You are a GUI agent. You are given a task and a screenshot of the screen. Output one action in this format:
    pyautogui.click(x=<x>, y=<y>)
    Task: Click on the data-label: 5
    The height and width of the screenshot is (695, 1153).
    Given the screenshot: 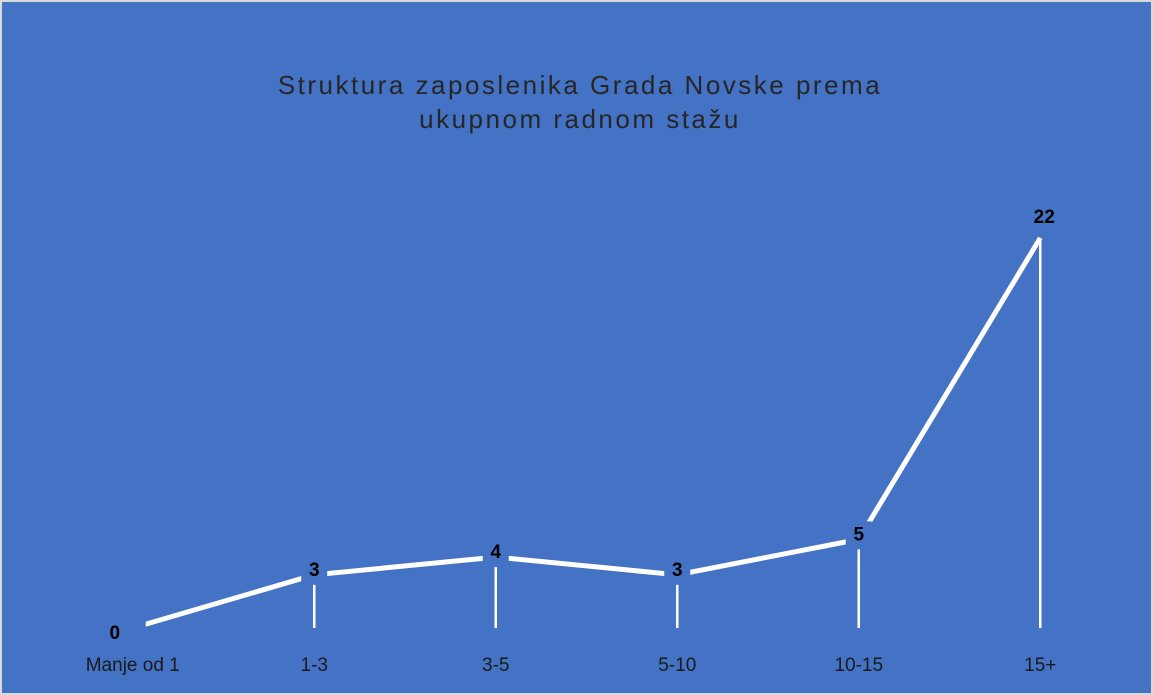 What is the action you would take?
    pyautogui.click(x=858, y=534)
    